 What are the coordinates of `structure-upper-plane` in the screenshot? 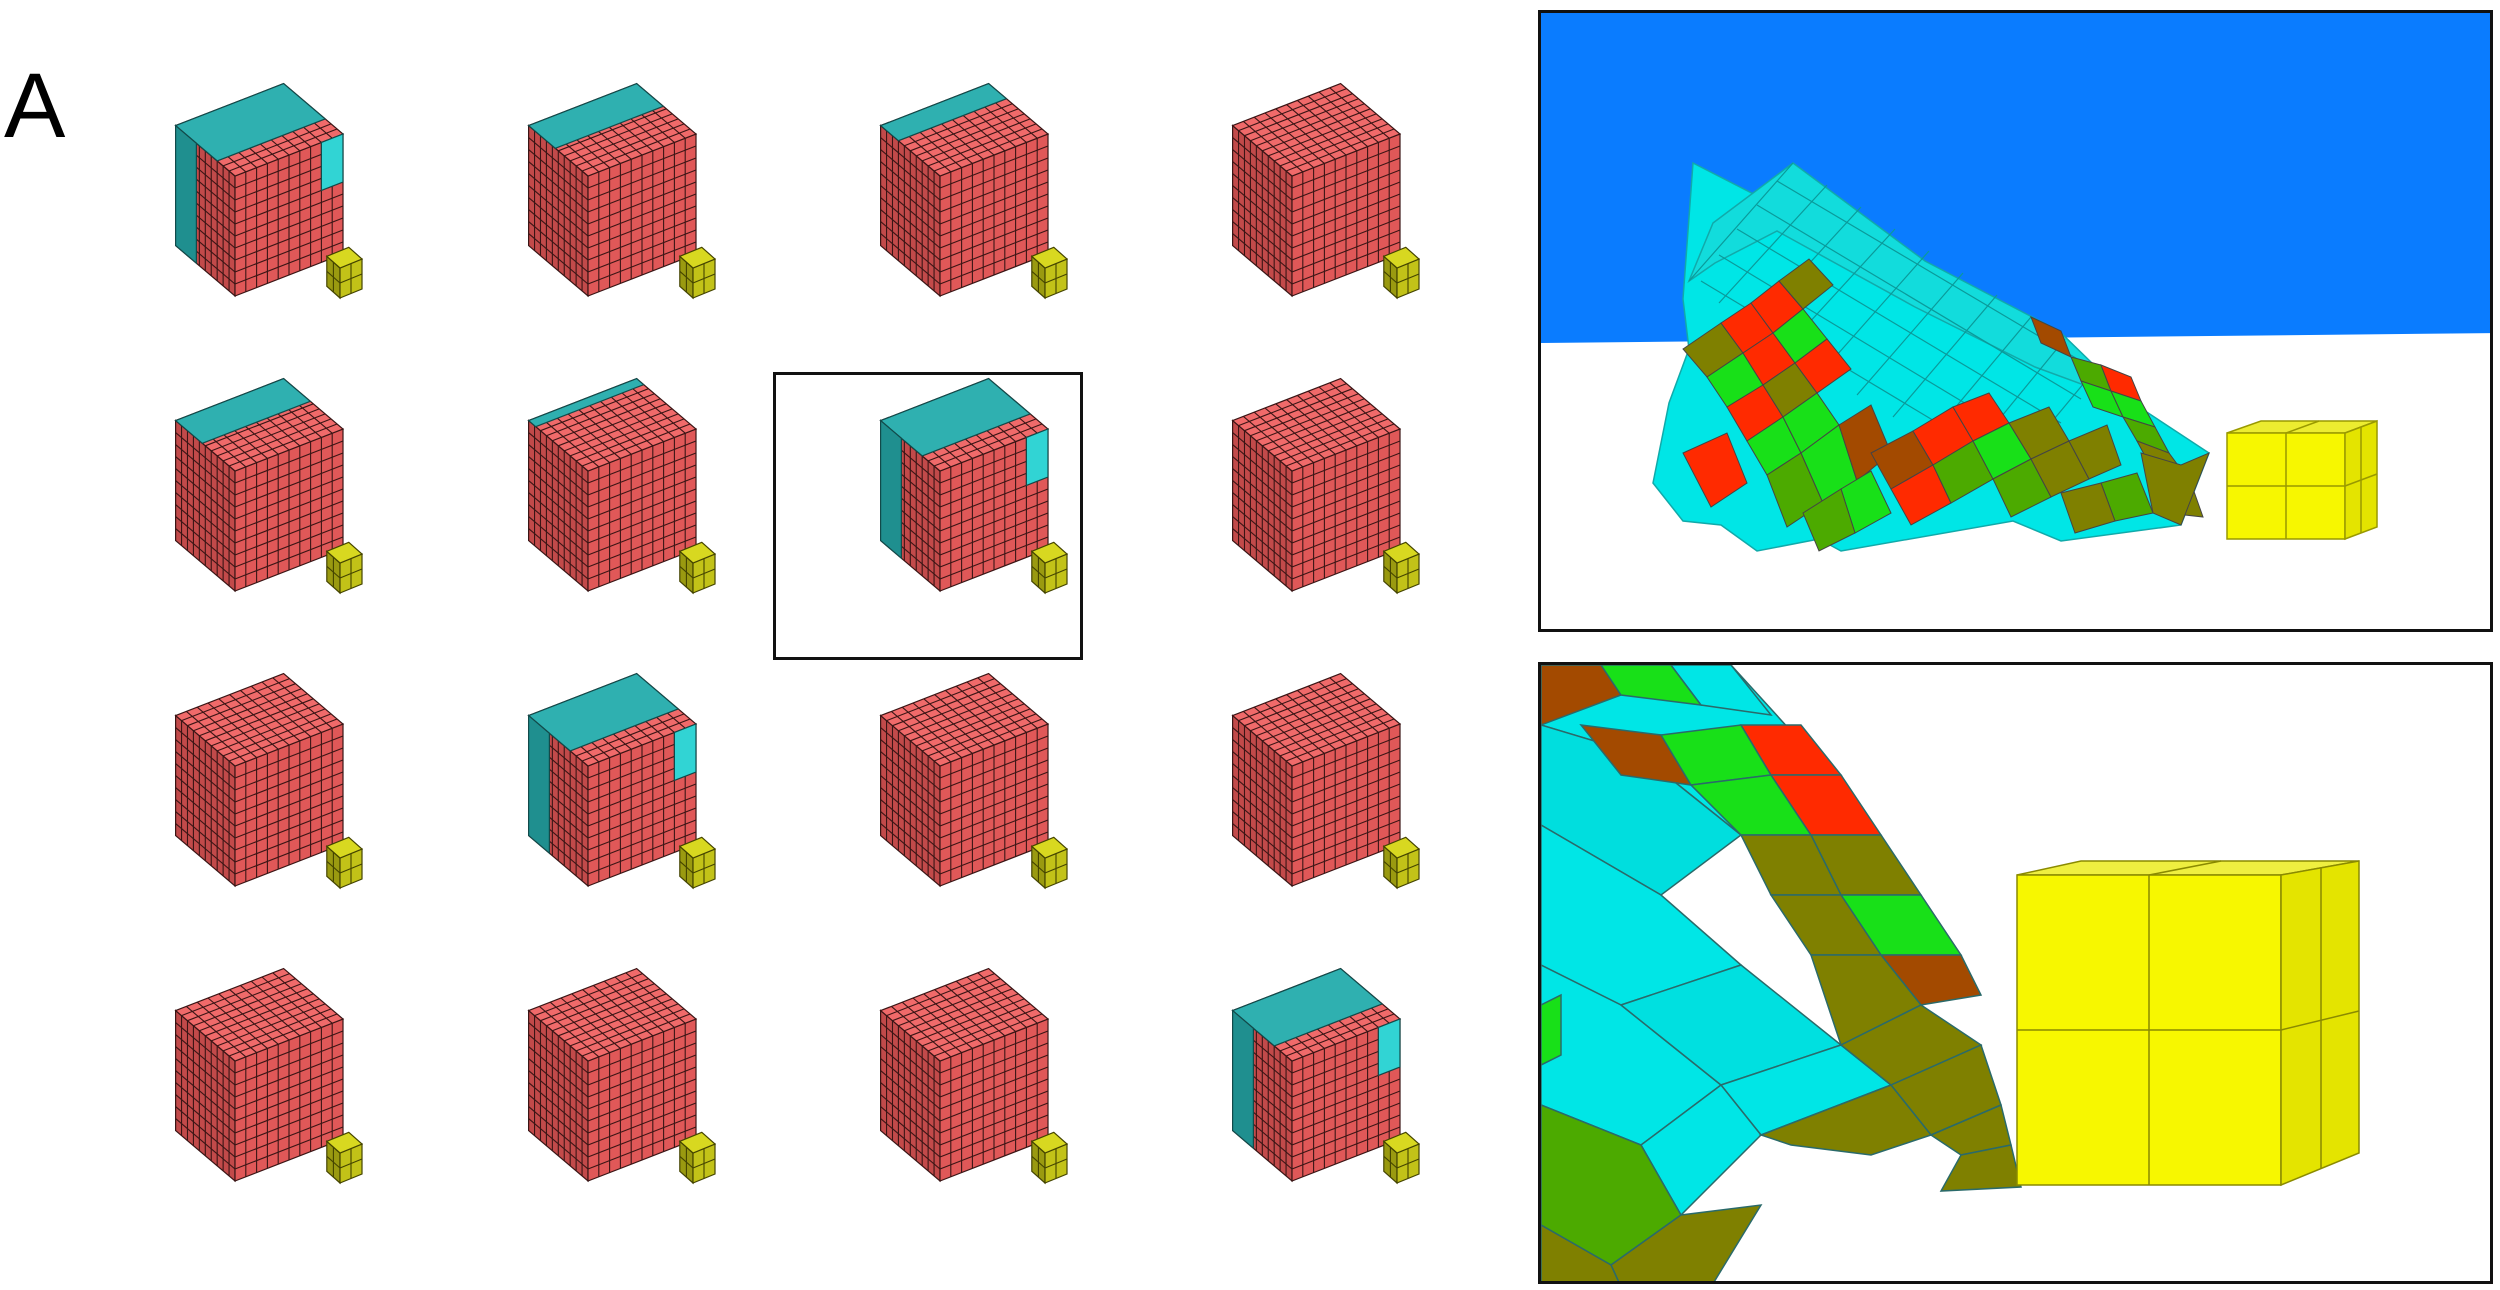 It's located at (1910, 283).